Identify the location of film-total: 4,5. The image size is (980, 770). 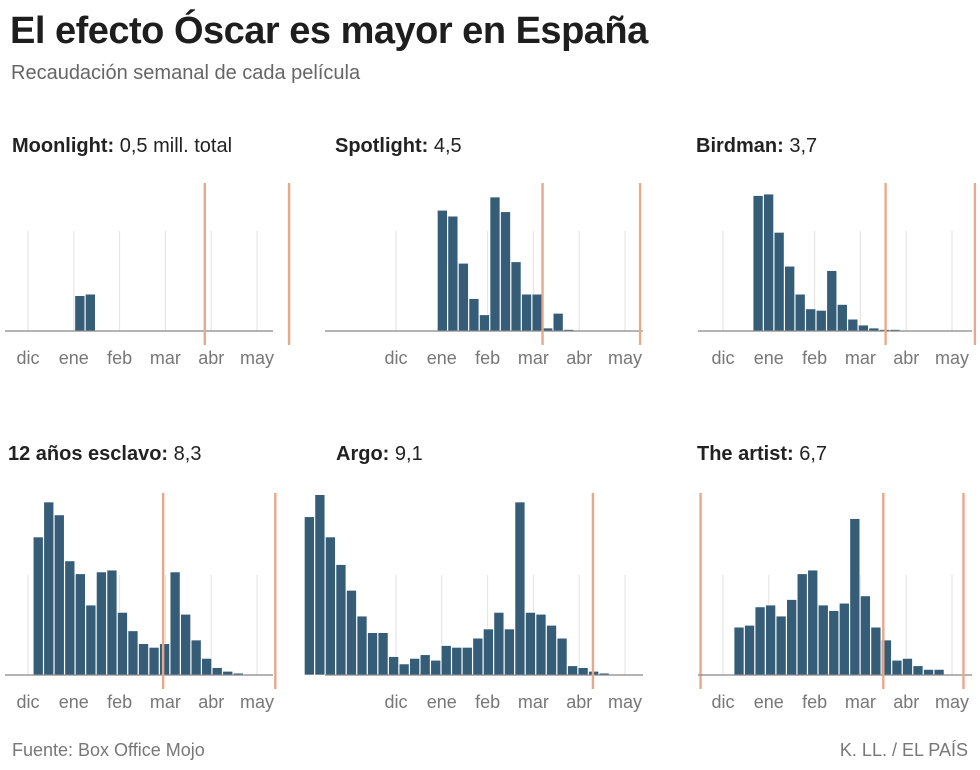
(444, 146).